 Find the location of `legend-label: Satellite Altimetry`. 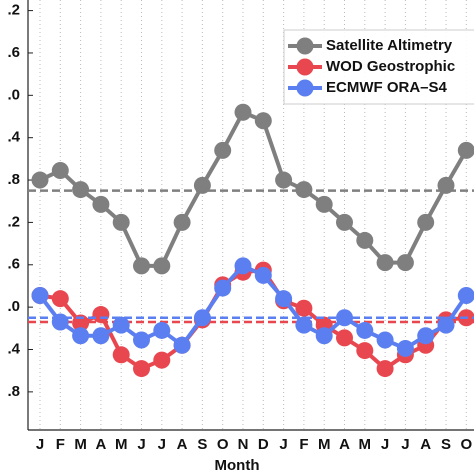

legend-label: Satellite Altimetry is located at coordinates (389, 45).